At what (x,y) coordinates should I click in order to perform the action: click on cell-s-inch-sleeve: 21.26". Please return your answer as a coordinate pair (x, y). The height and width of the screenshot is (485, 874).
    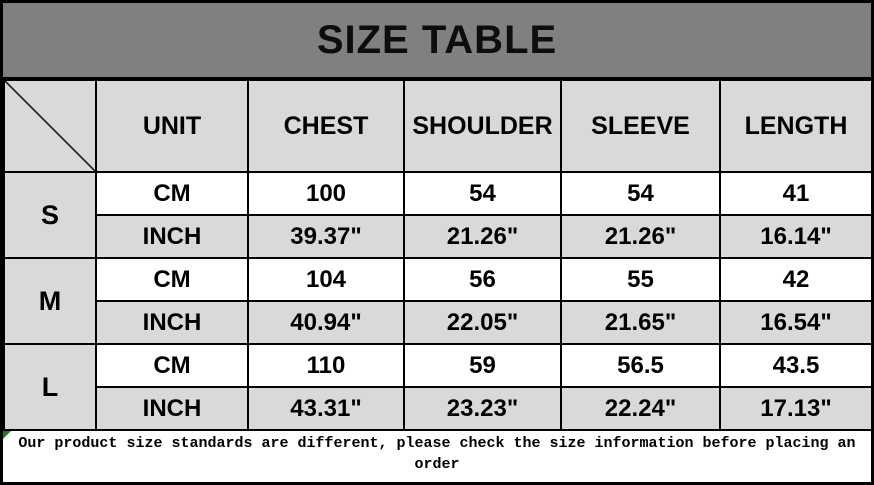
    Looking at the image, I should click on (640, 236).